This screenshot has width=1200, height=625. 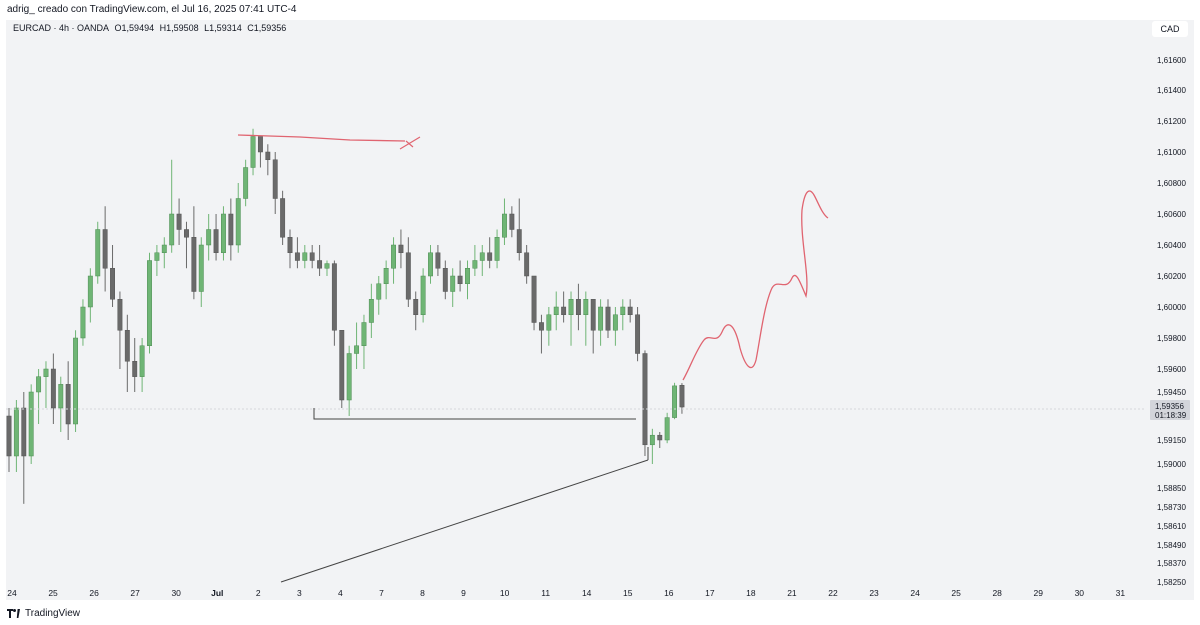 What do you see at coordinates (134, 28) in the screenshot?
I see `legend-open: O1,59494` at bounding box center [134, 28].